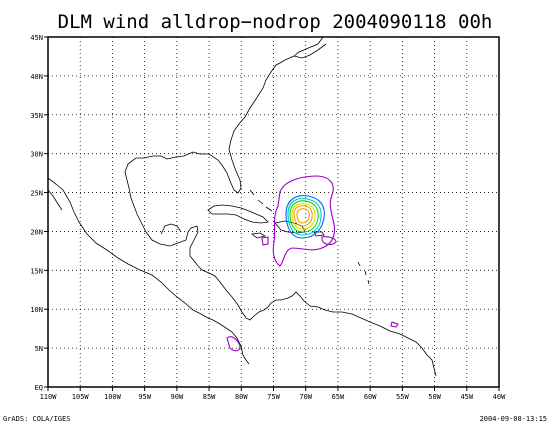  I want to click on lat-label: 10N, so click(36, 310).